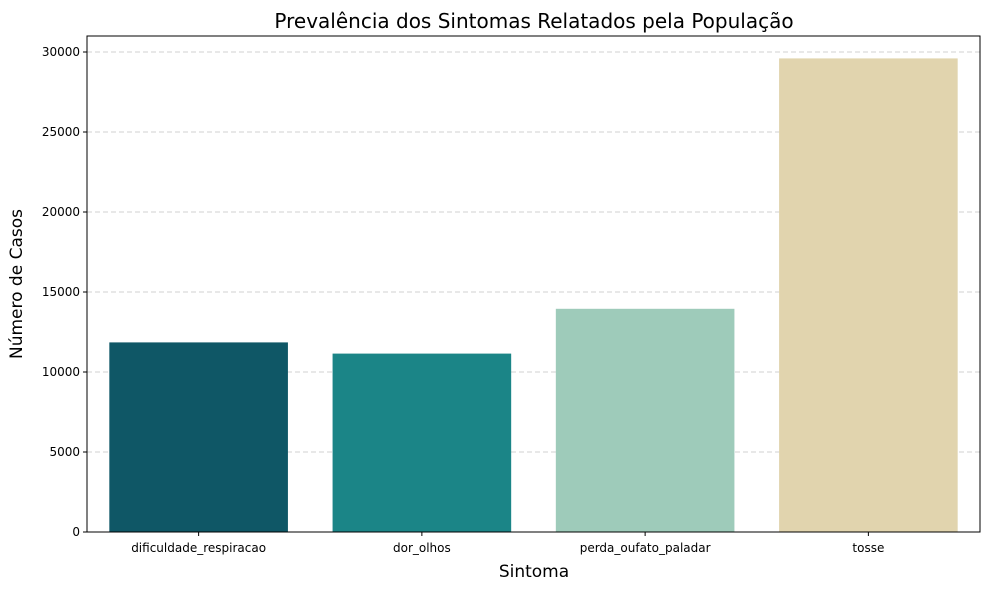 This screenshot has width=989, height=590. I want to click on y-tick-label: 30000, so click(61, 52).